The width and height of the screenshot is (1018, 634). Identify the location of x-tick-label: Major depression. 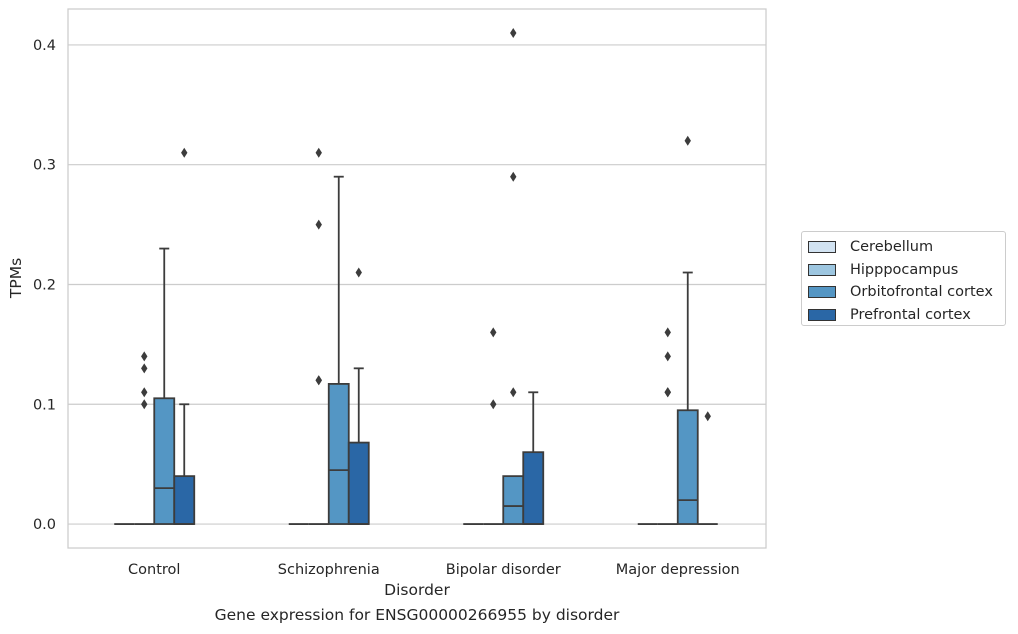
(678, 570).